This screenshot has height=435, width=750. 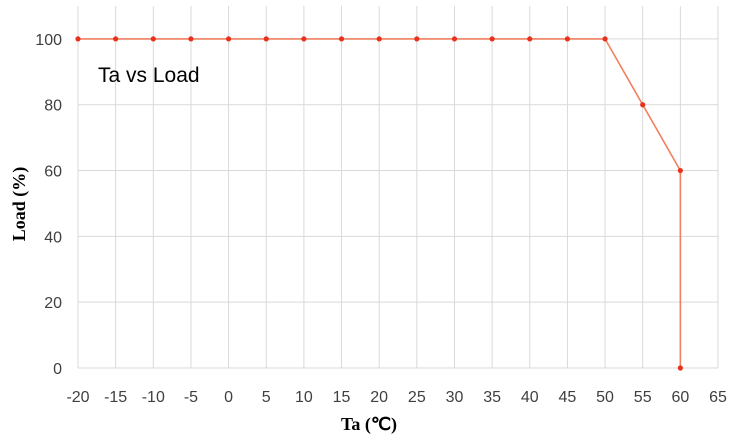 What do you see at coordinates (369, 424) in the screenshot?
I see `x-axis-title: Ta (℃)` at bounding box center [369, 424].